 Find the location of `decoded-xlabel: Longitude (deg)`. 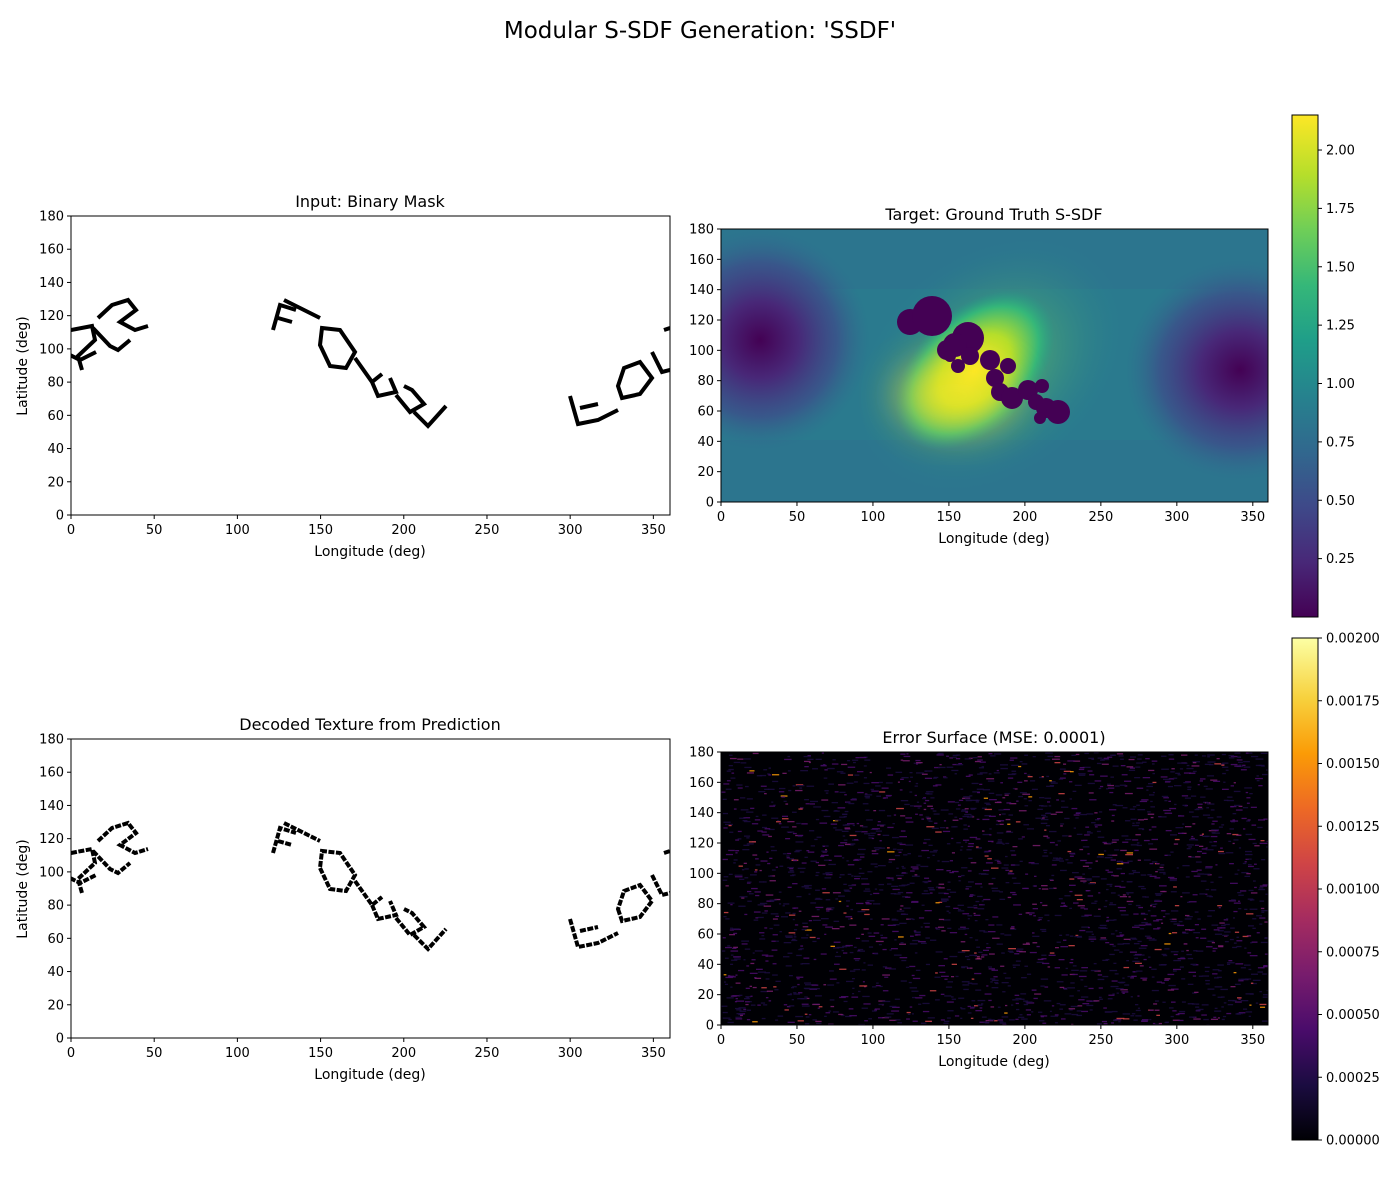

decoded-xlabel: Longitude (deg) is located at coordinates (369, 1075).